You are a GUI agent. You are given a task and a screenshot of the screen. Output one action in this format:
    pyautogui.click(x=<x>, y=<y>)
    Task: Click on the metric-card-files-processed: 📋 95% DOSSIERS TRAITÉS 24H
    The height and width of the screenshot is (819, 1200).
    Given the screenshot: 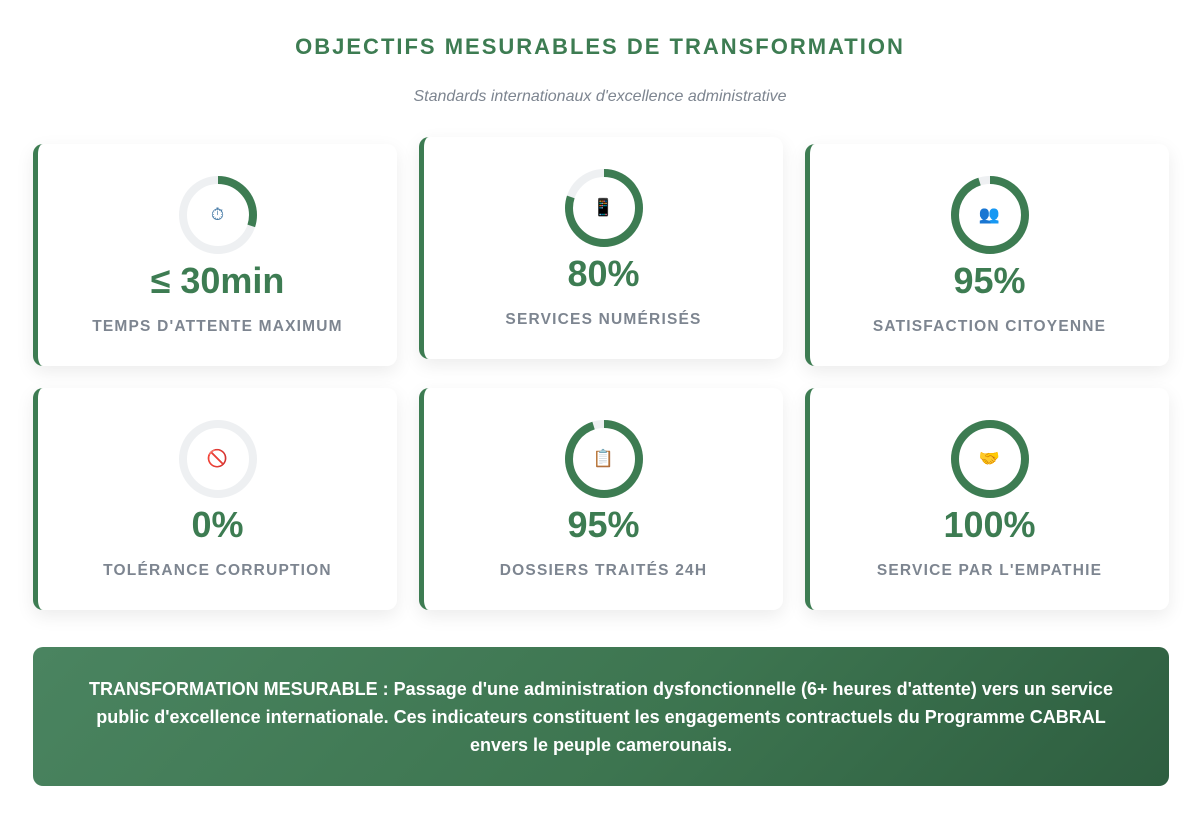 What is the action you would take?
    pyautogui.click(x=601, y=499)
    